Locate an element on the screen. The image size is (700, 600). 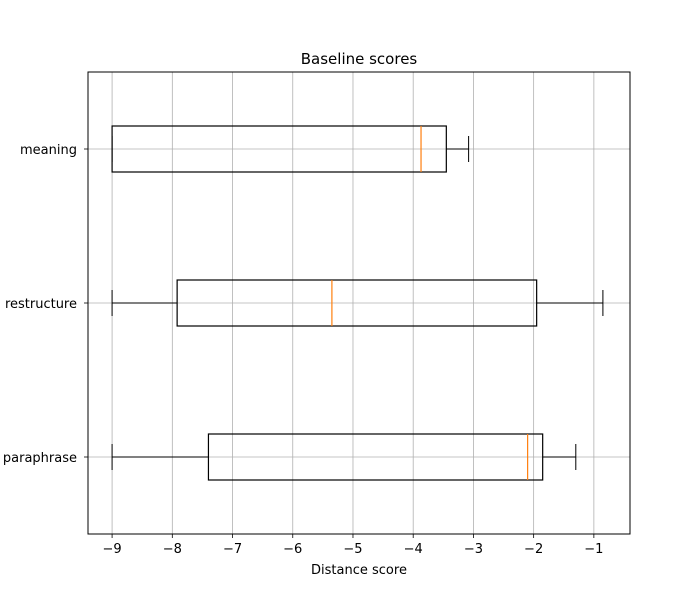
x-tick-label: −3 is located at coordinates (473, 549).